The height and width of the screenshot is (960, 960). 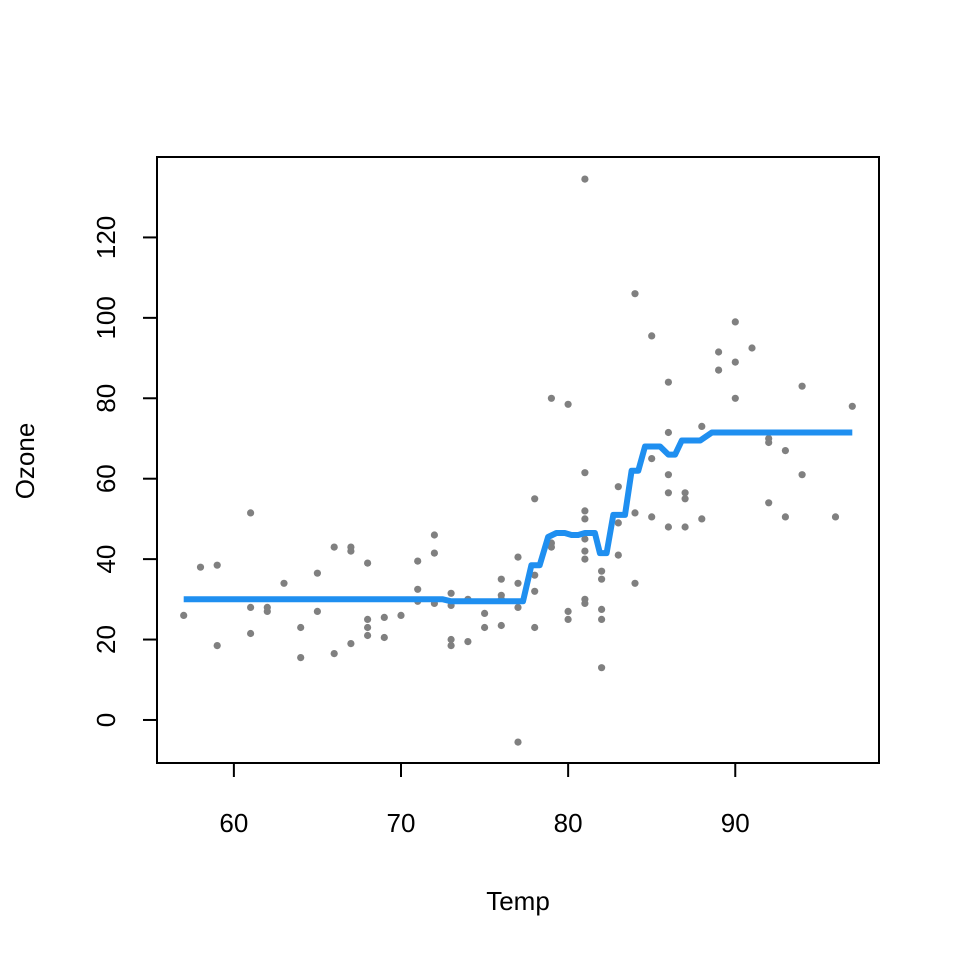 What do you see at coordinates (518, 901) in the screenshot?
I see `x-axis-label: Temp` at bounding box center [518, 901].